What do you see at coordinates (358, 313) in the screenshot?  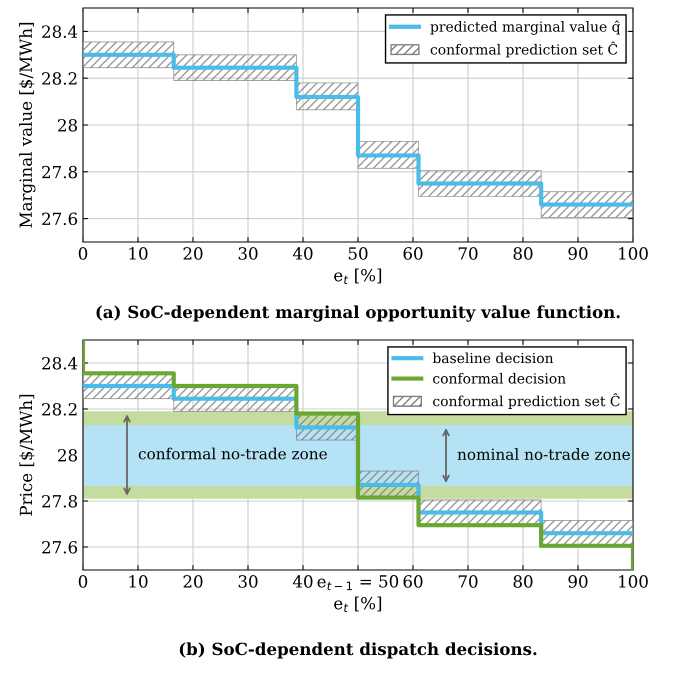 I see `text: (a) SoC-dependent marginal opportunity value function.` at bounding box center [358, 313].